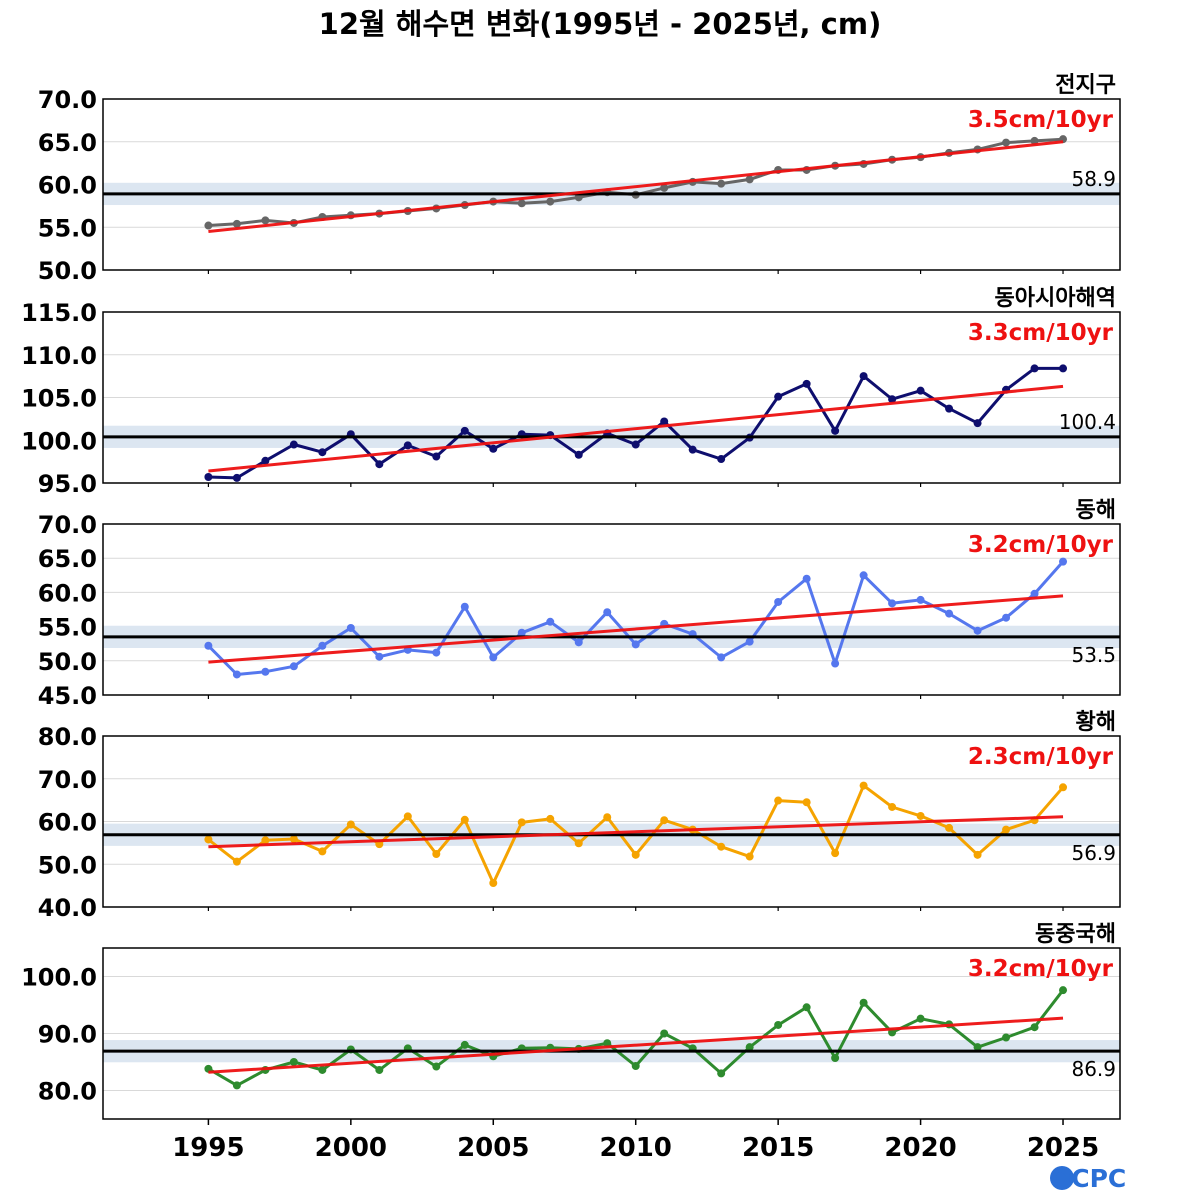  What do you see at coordinates (67, 696) in the screenshot?
I see `y-tick-label: 45.0` at bounding box center [67, 696].